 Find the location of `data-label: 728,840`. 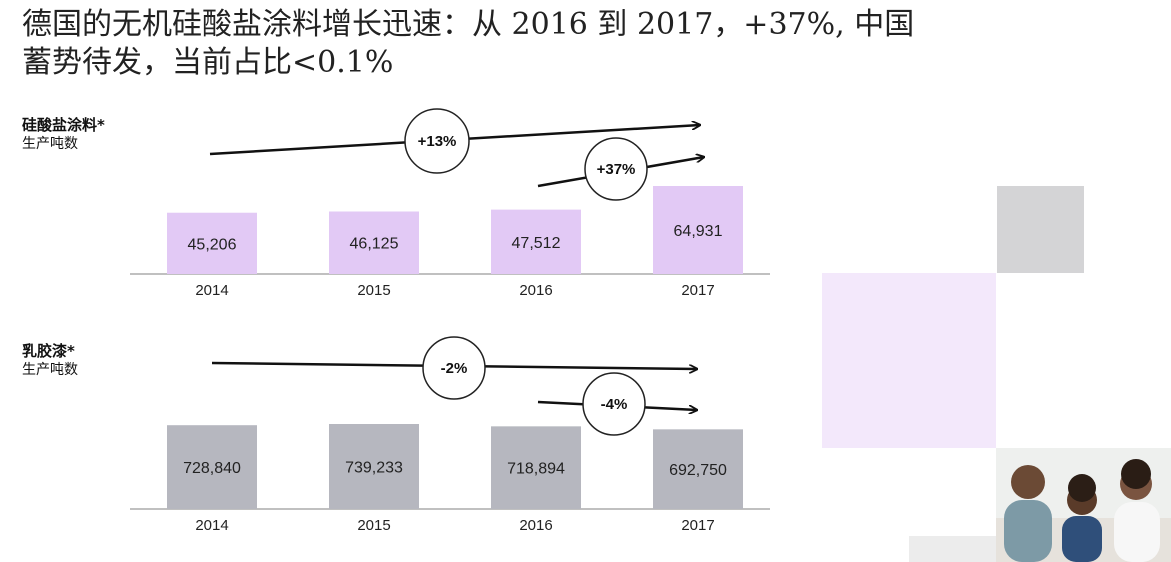

data-label: 728,840 is located at coordinates (212, 468).